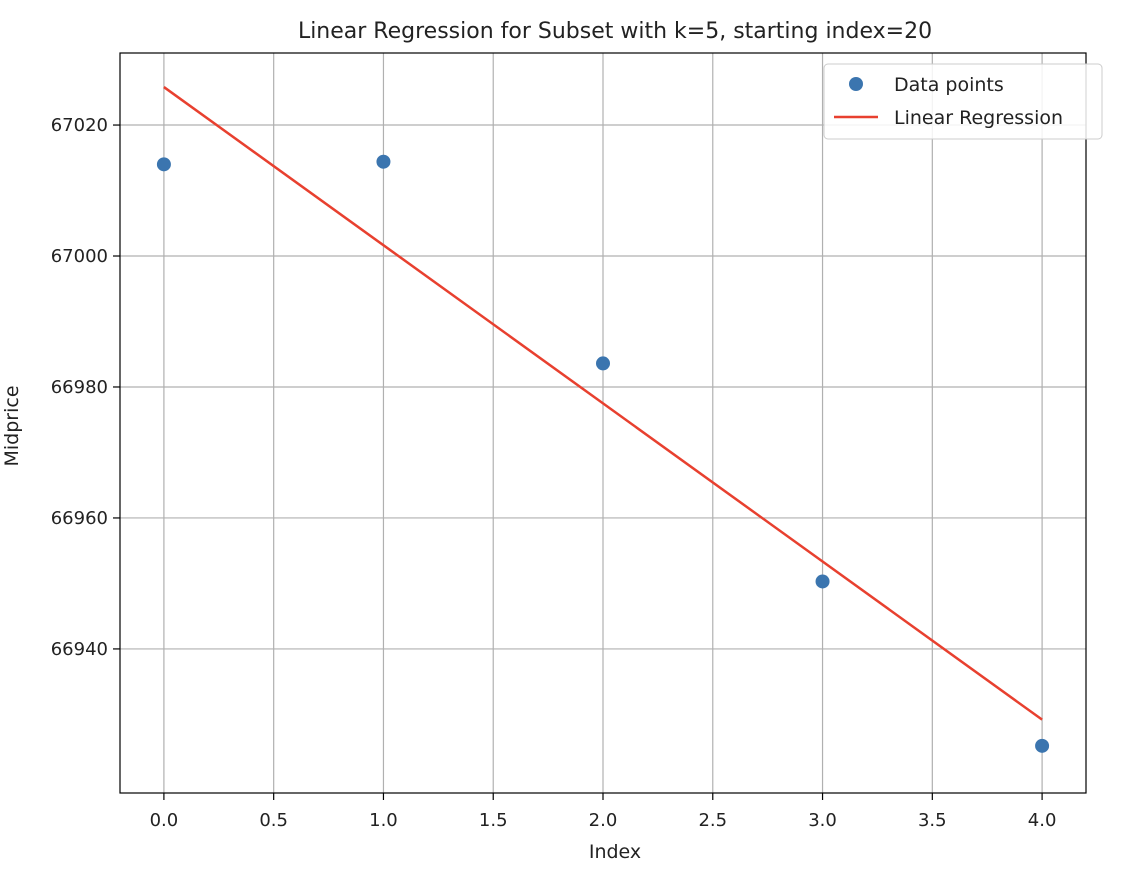 The image size is (1128, 872). I want to click on x-tick-label: 0.0, so click(164, 820).